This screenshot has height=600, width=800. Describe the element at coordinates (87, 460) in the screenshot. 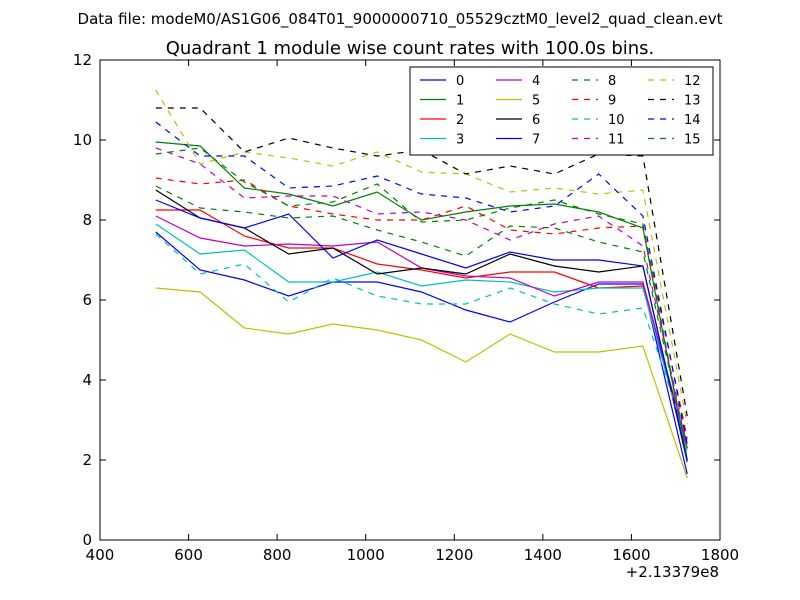

I see `y-tick-label: 2` at that location.